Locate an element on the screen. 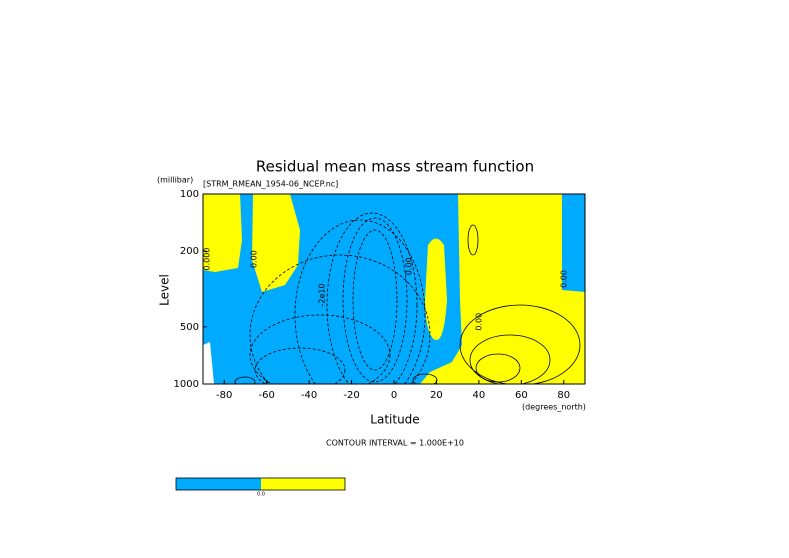  x-tick-label: -80 is located at coordinates (224, 395).